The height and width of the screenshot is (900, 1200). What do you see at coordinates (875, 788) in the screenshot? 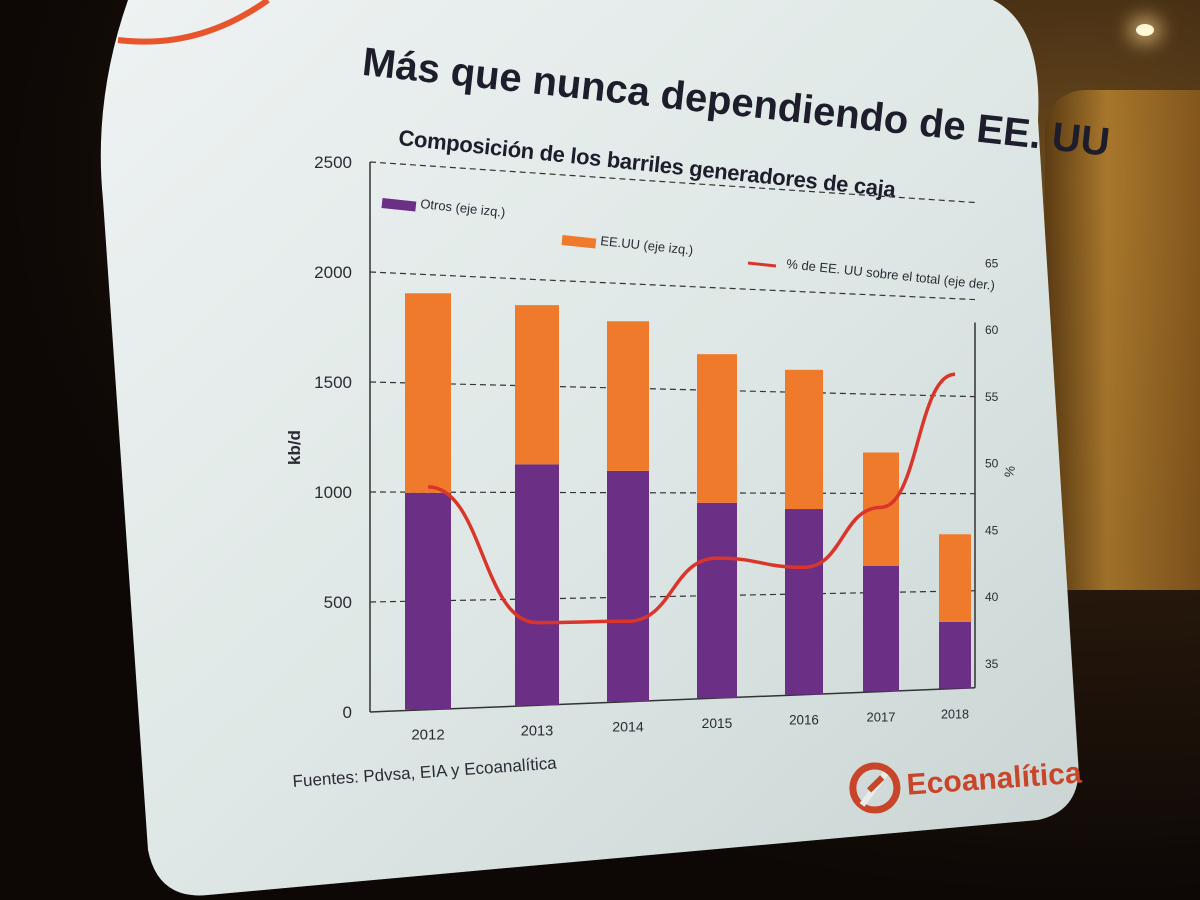
I see `ecoanalitica-logo-icon` at bounding box center [875, 788].